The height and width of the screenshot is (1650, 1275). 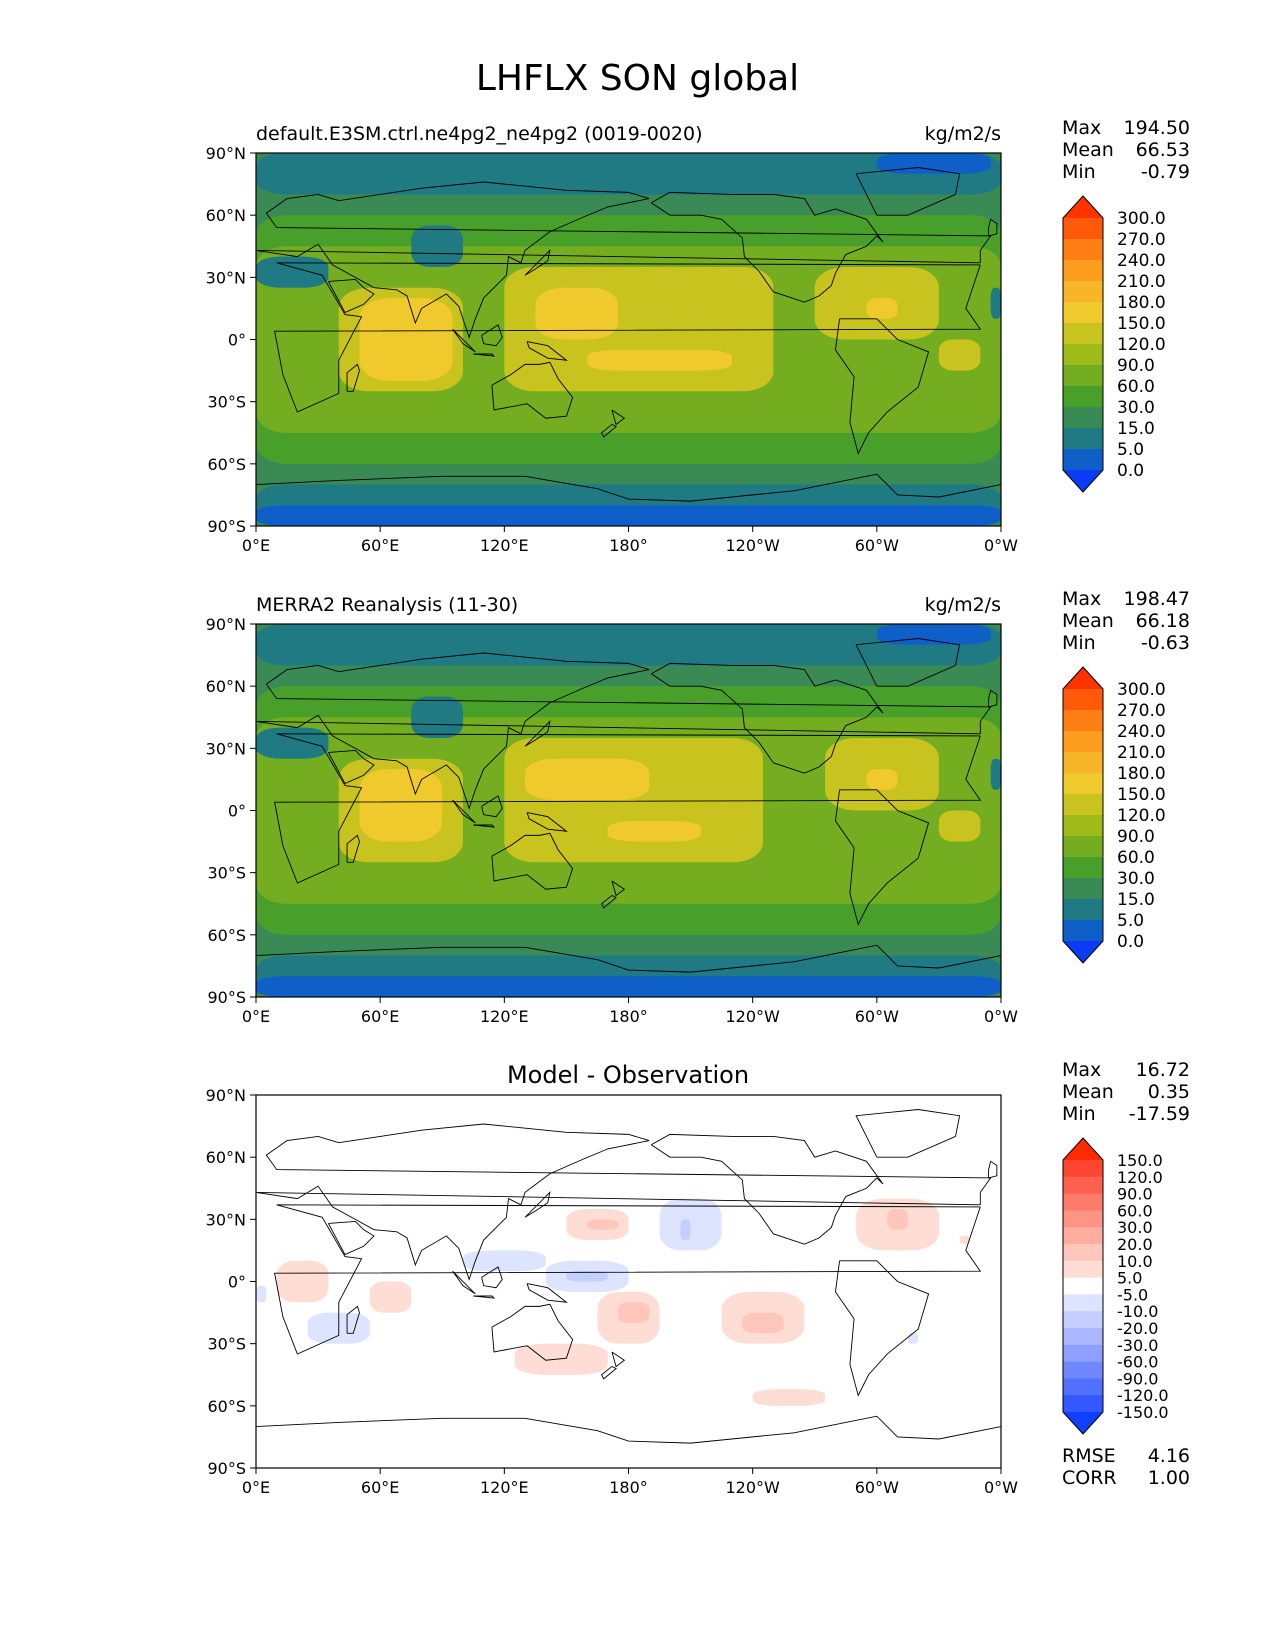 I want to click on stat-value: 194.50, so click(x=1156, y=128).